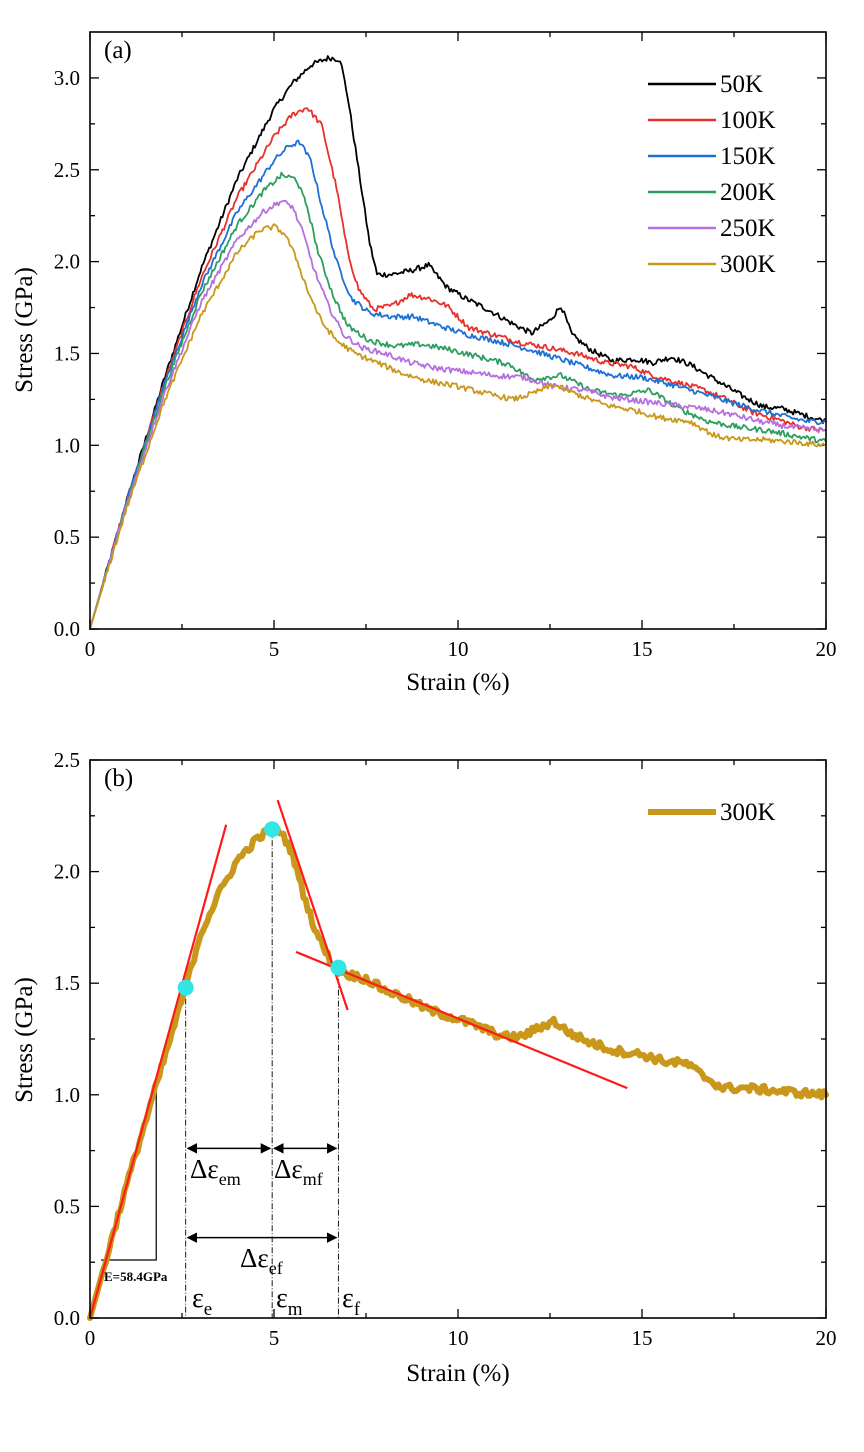 The width and height of the screenshot is (864, 1452). Describe the element at coordinates (457, 1373) in the screenshot. I see `panel-b-x-axis-label: Strain (%)` at that location.